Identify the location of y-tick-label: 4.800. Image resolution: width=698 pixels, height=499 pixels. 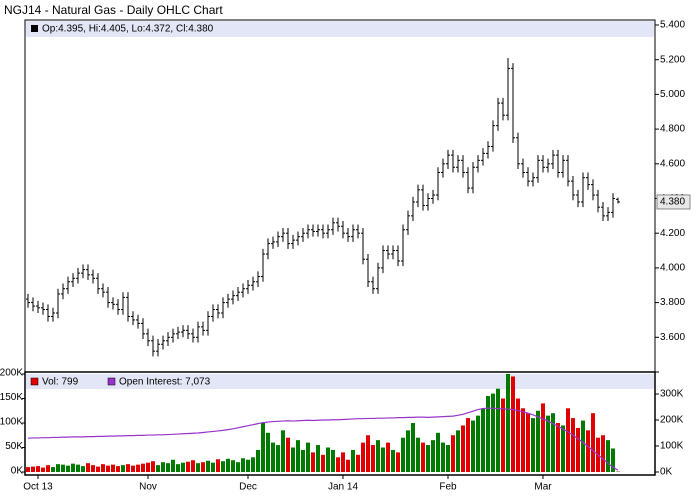
(672, 129).